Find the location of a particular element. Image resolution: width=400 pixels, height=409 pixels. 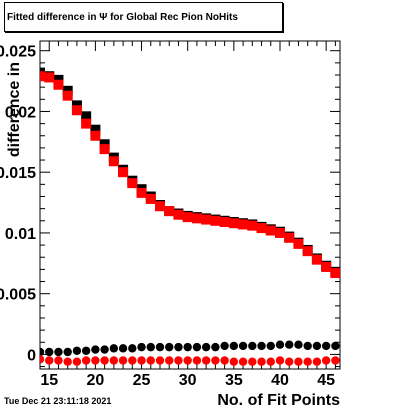

x-tick-label: 35 is located at coordinates (234, 380).